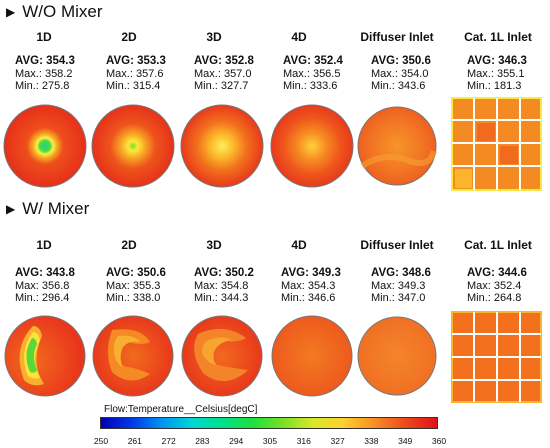 The width and height of the screenshot is (550, 448). I want to click on avg-value: AVG: 343.8, so click(45, 273).